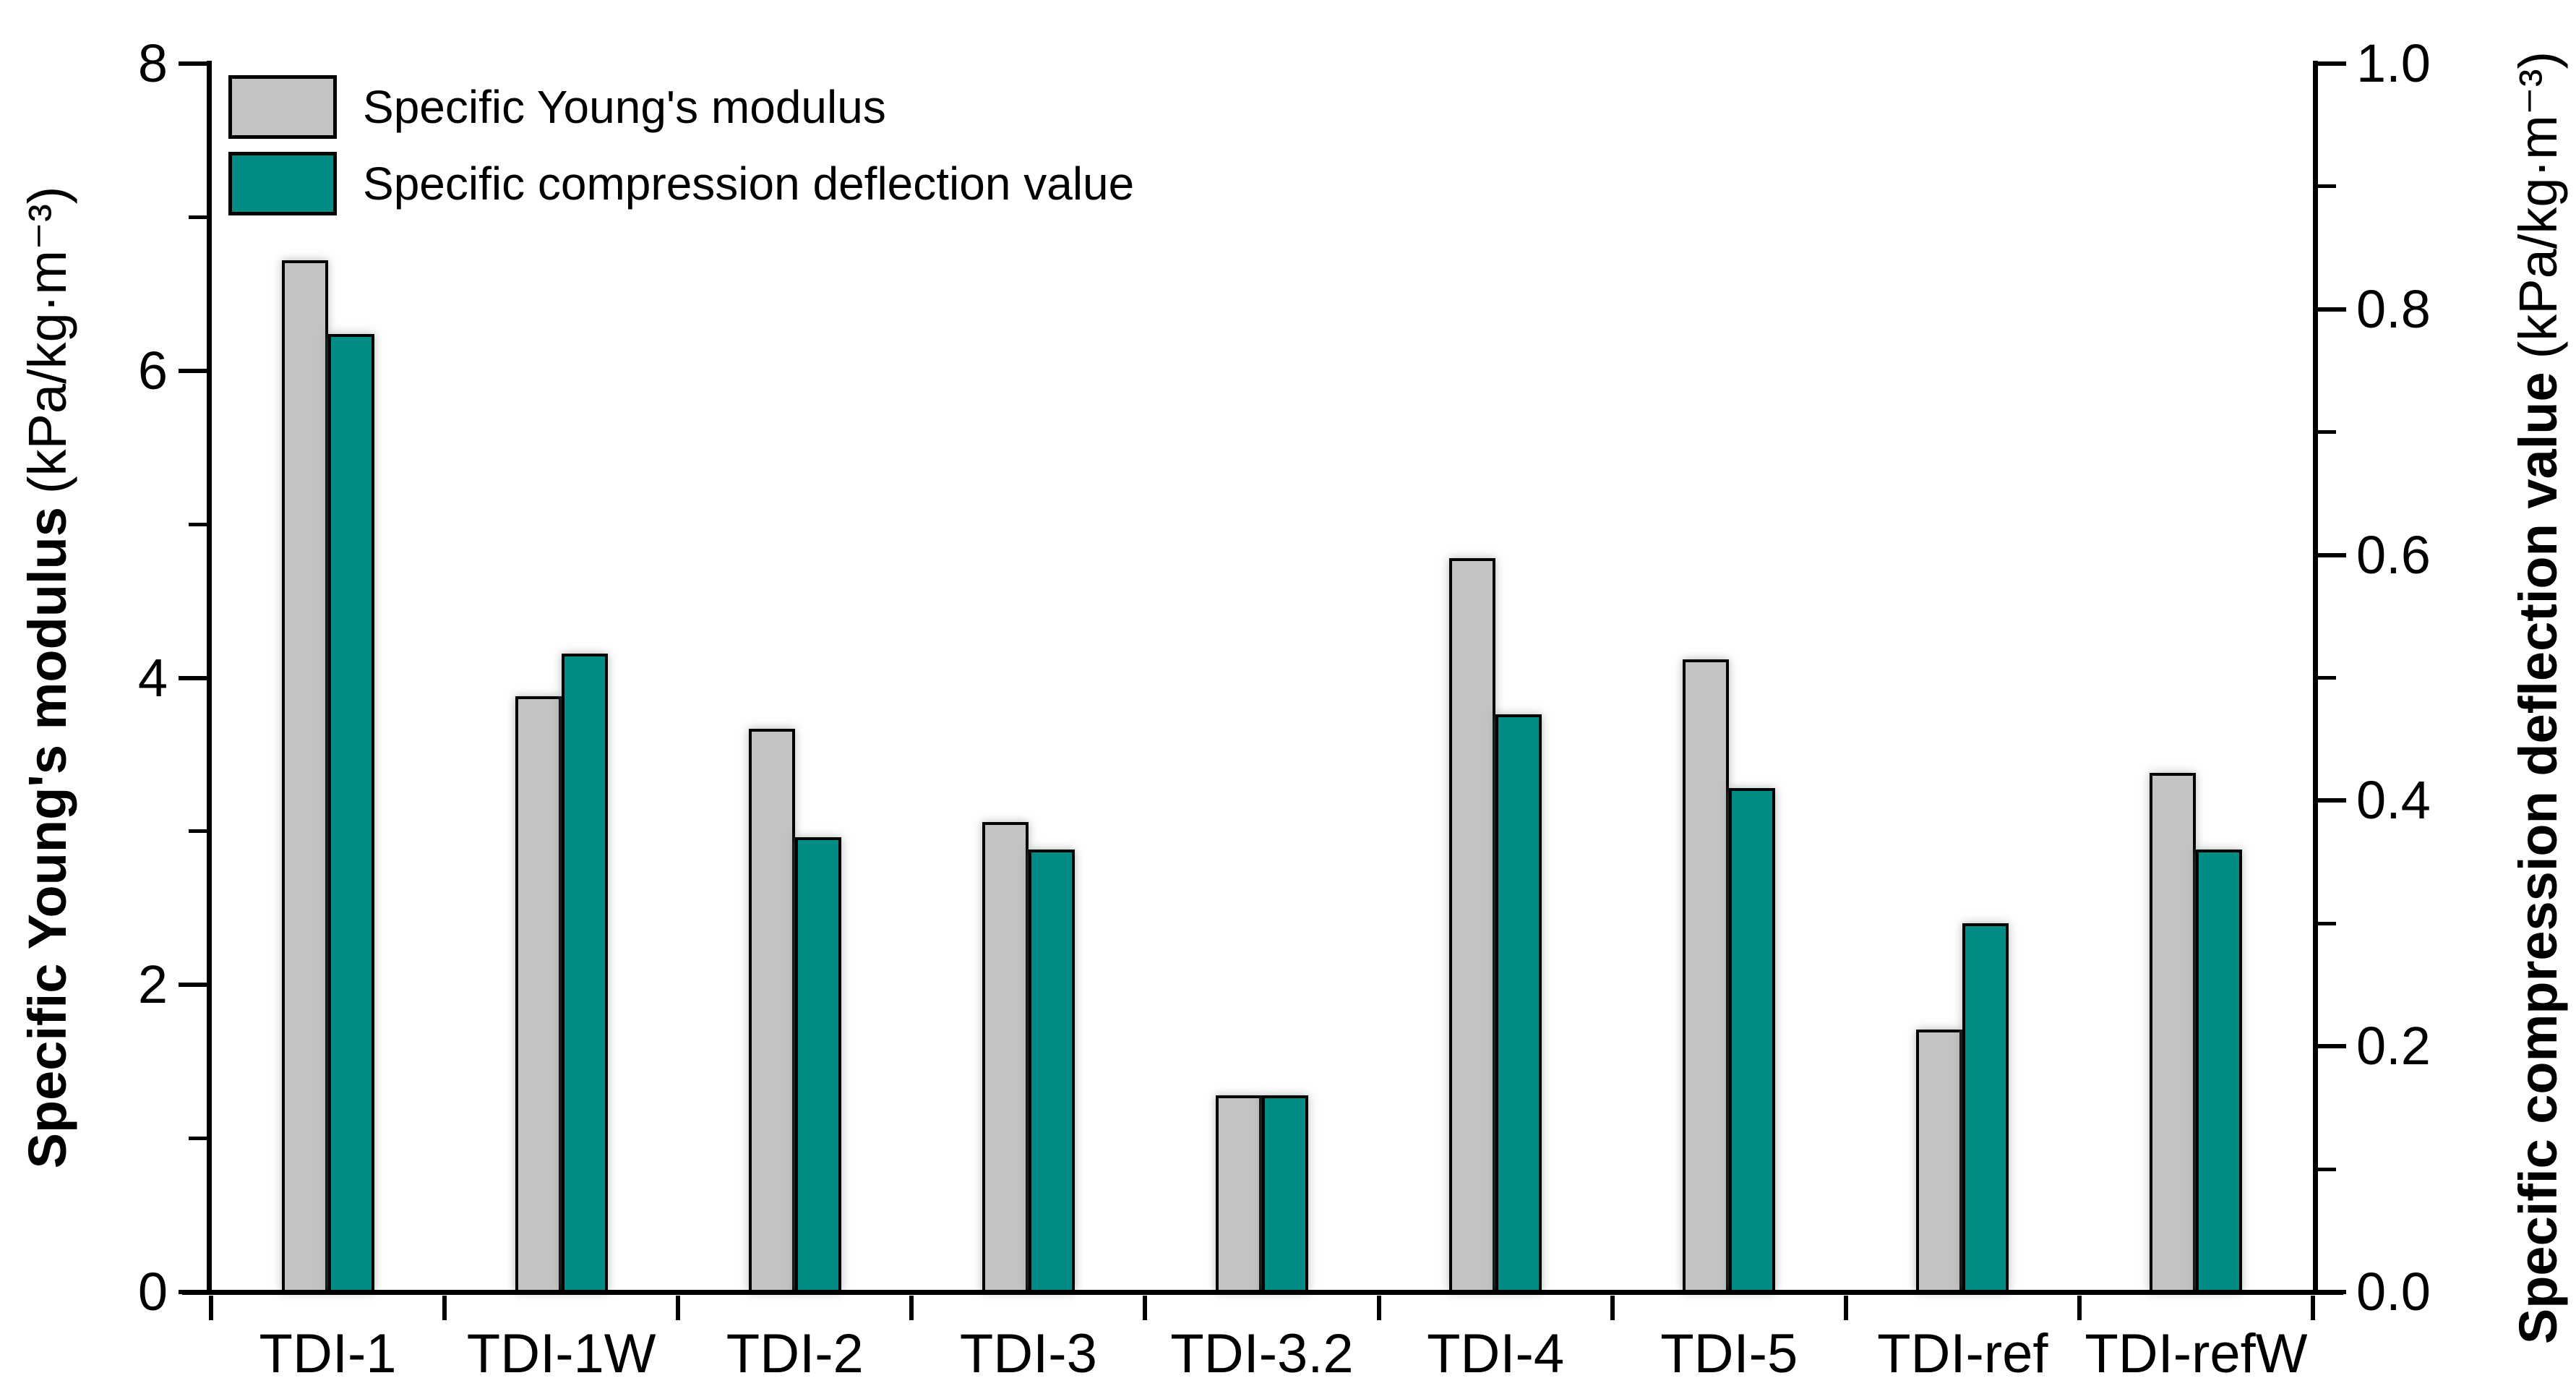 Image resolution: width=2576 pixels, height=1399 pixels. Describe the element at coordinates (210, 678) in the screenshot. I see `left-axis-line` at that location.